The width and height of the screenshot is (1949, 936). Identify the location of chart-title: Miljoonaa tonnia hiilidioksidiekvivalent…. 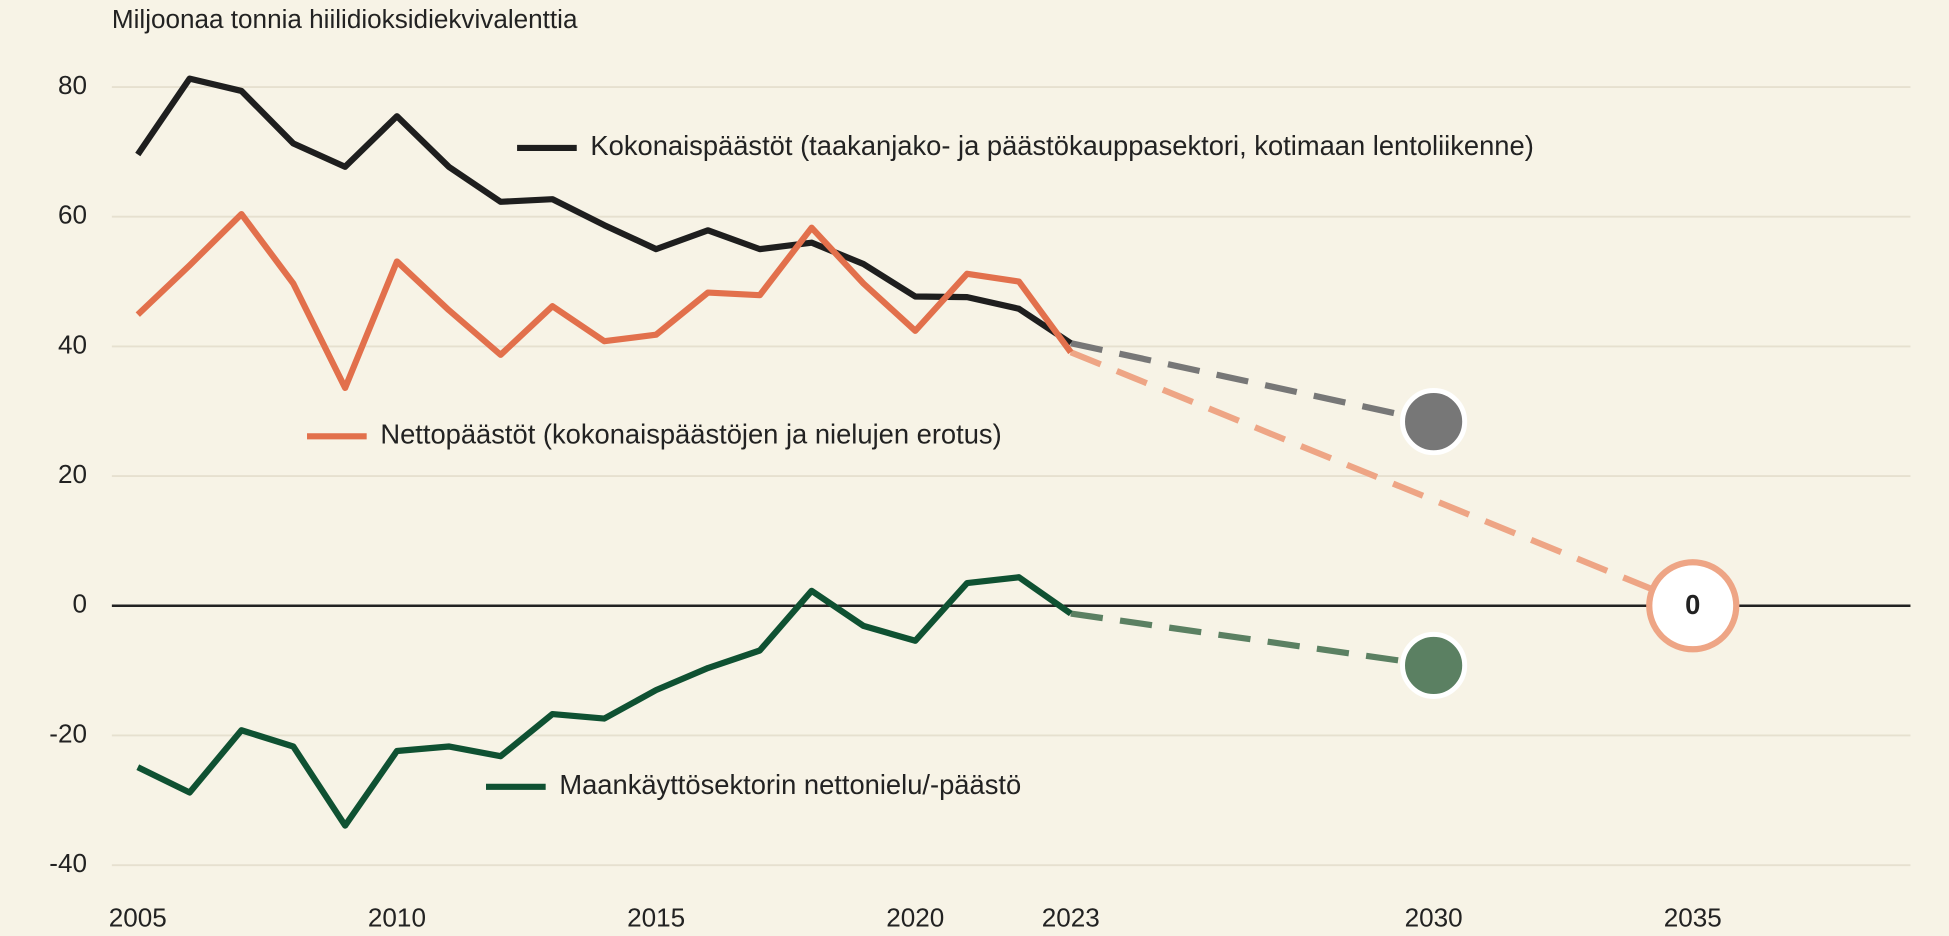
(345, 19).